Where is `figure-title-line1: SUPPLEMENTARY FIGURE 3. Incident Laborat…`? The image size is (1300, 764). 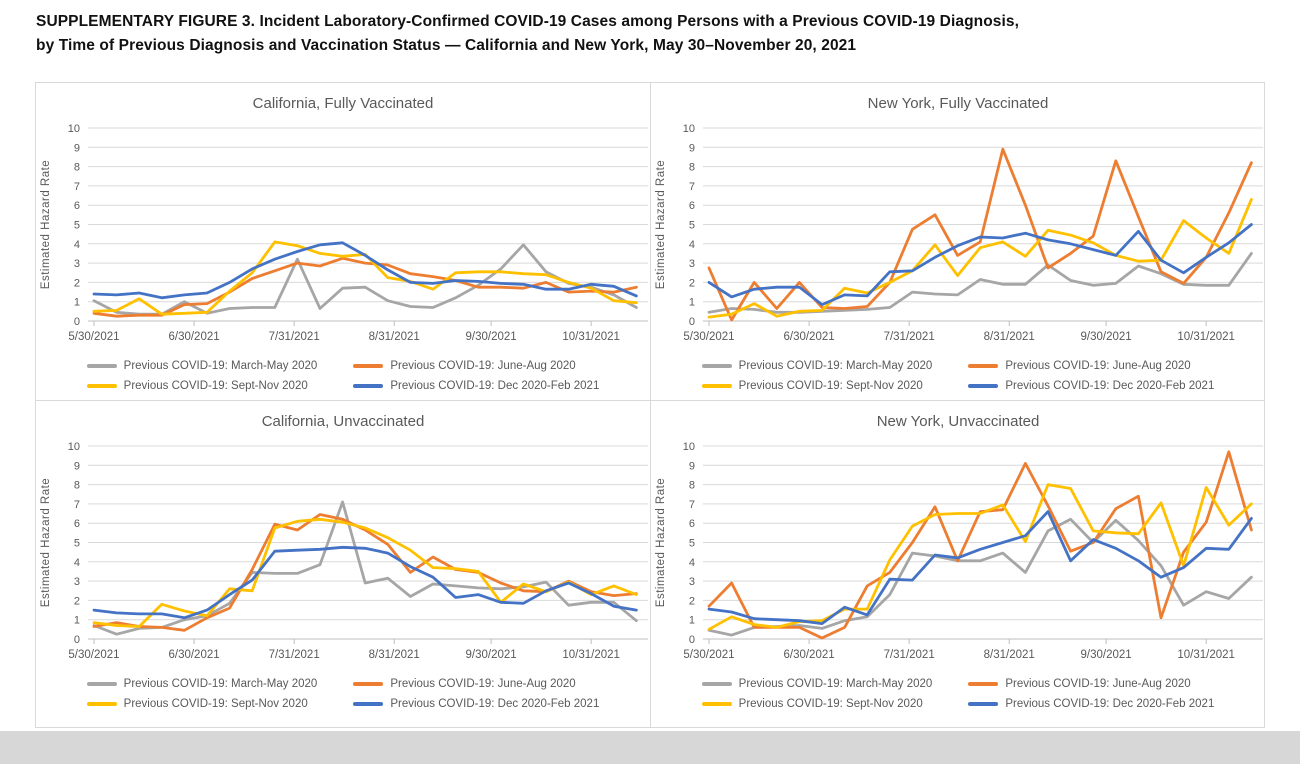
figure-title-line1: SUPPLEMENTARY FIGURE 3. Incident Laborat… is located at coordinates (528, 21).